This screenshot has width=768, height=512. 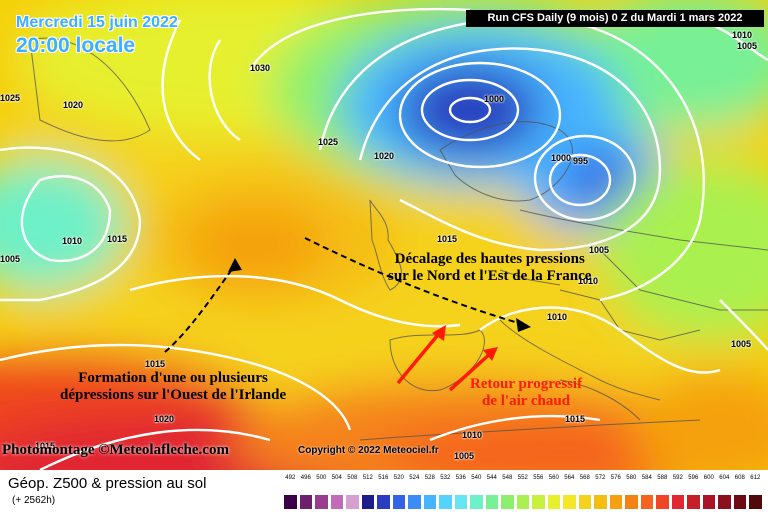 What do you see at coordinates (107, 483) in the screenshot?
I see `legend-title: Géop. Z500 & pression au sol` at bounding box center [107, 483].